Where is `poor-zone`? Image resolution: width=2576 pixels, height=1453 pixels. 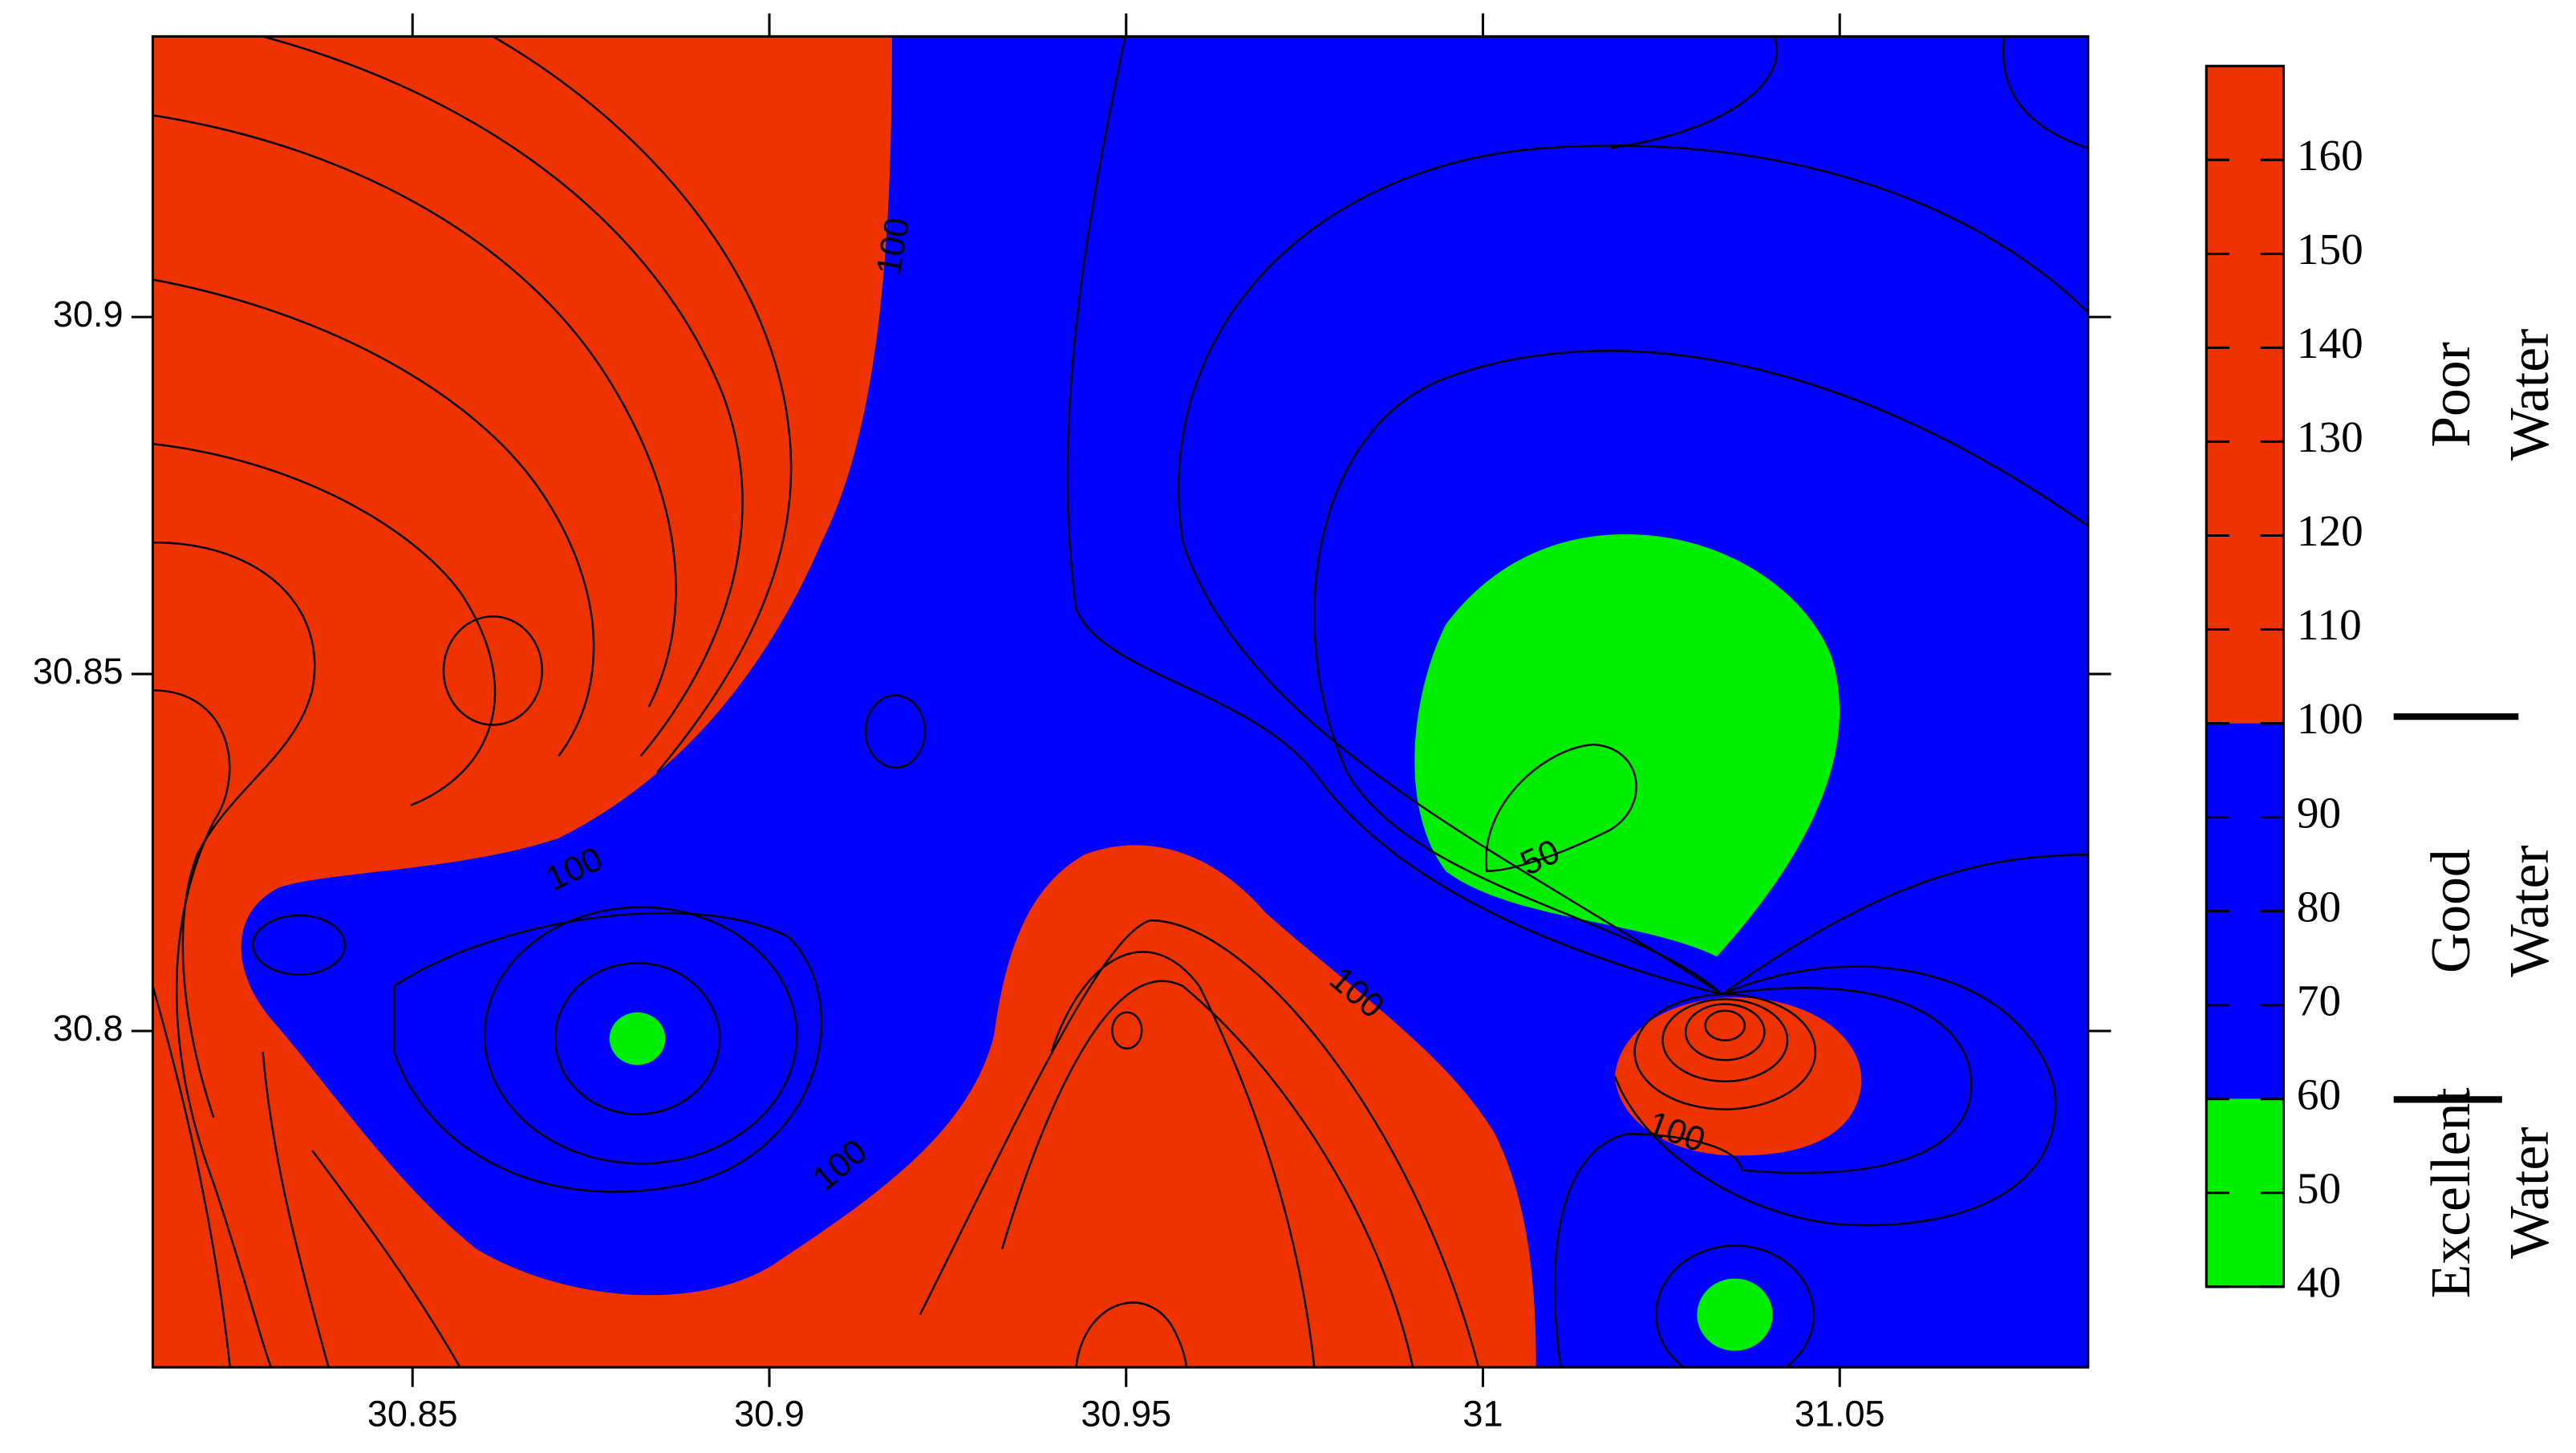 poor-zone is located at coordinates (1738, 1076).